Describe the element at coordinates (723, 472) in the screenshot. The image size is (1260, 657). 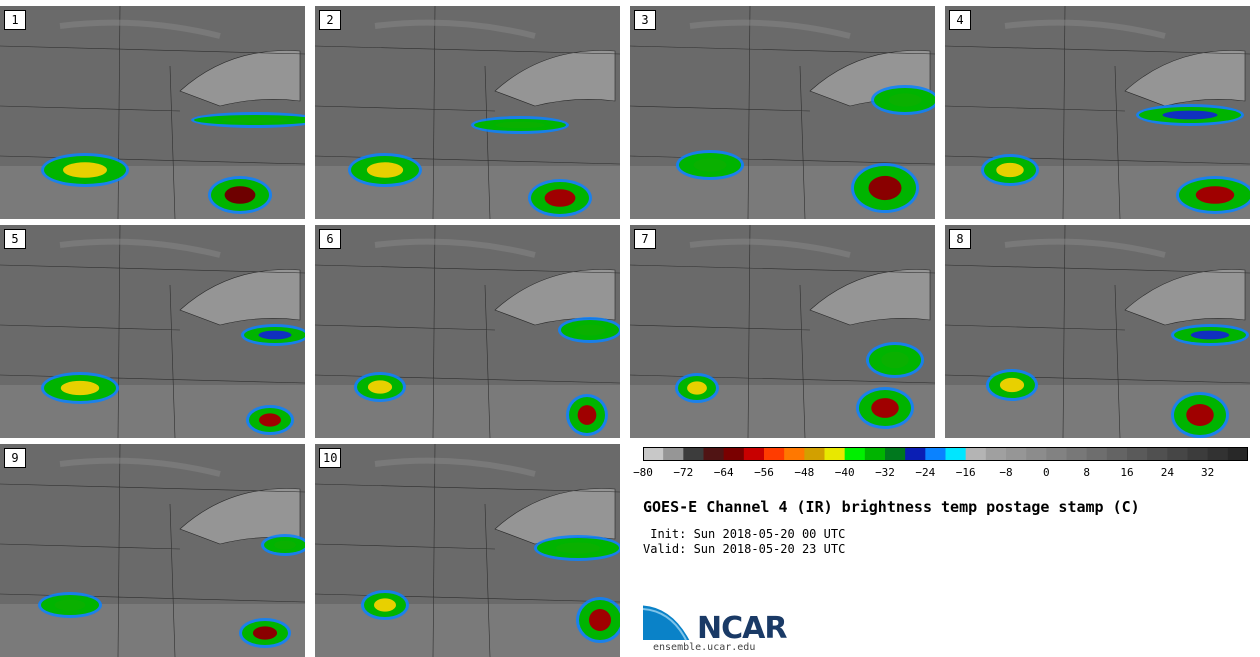
I see `colorbar-tick-label: −64` at that location.